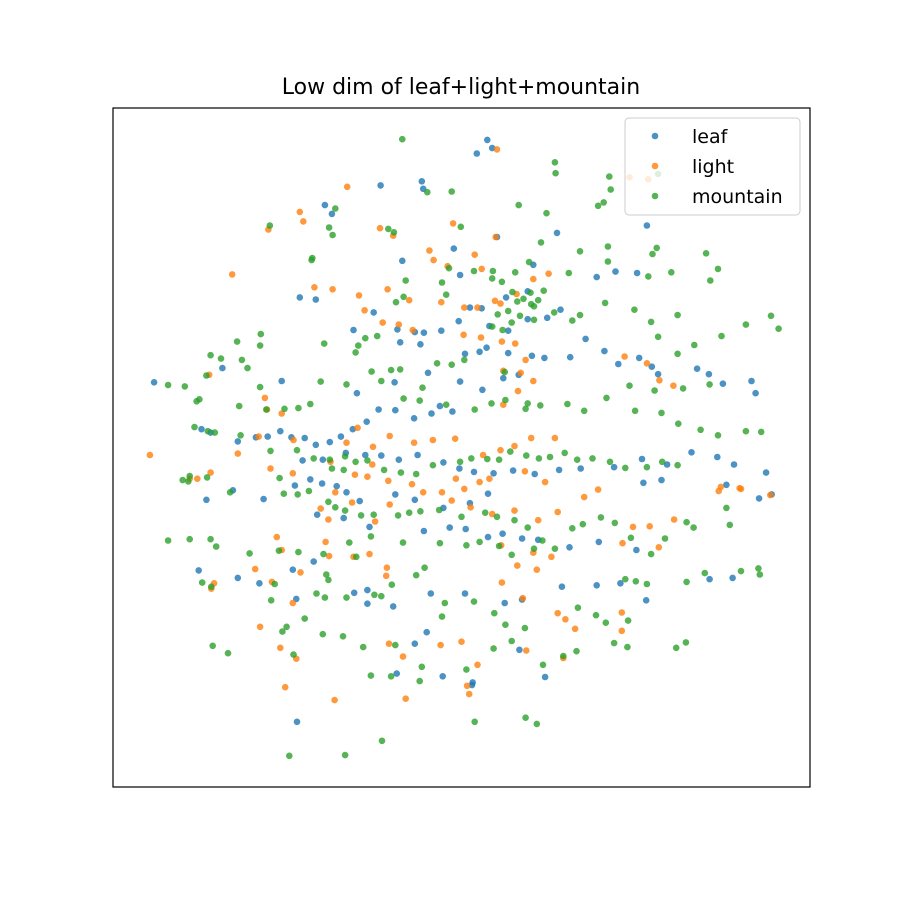 This screenshot has width=900, height=900. What do you see at coordinates (712, 166) in the screenshot?
I see `legend-box` at bounding box center [712, 166].